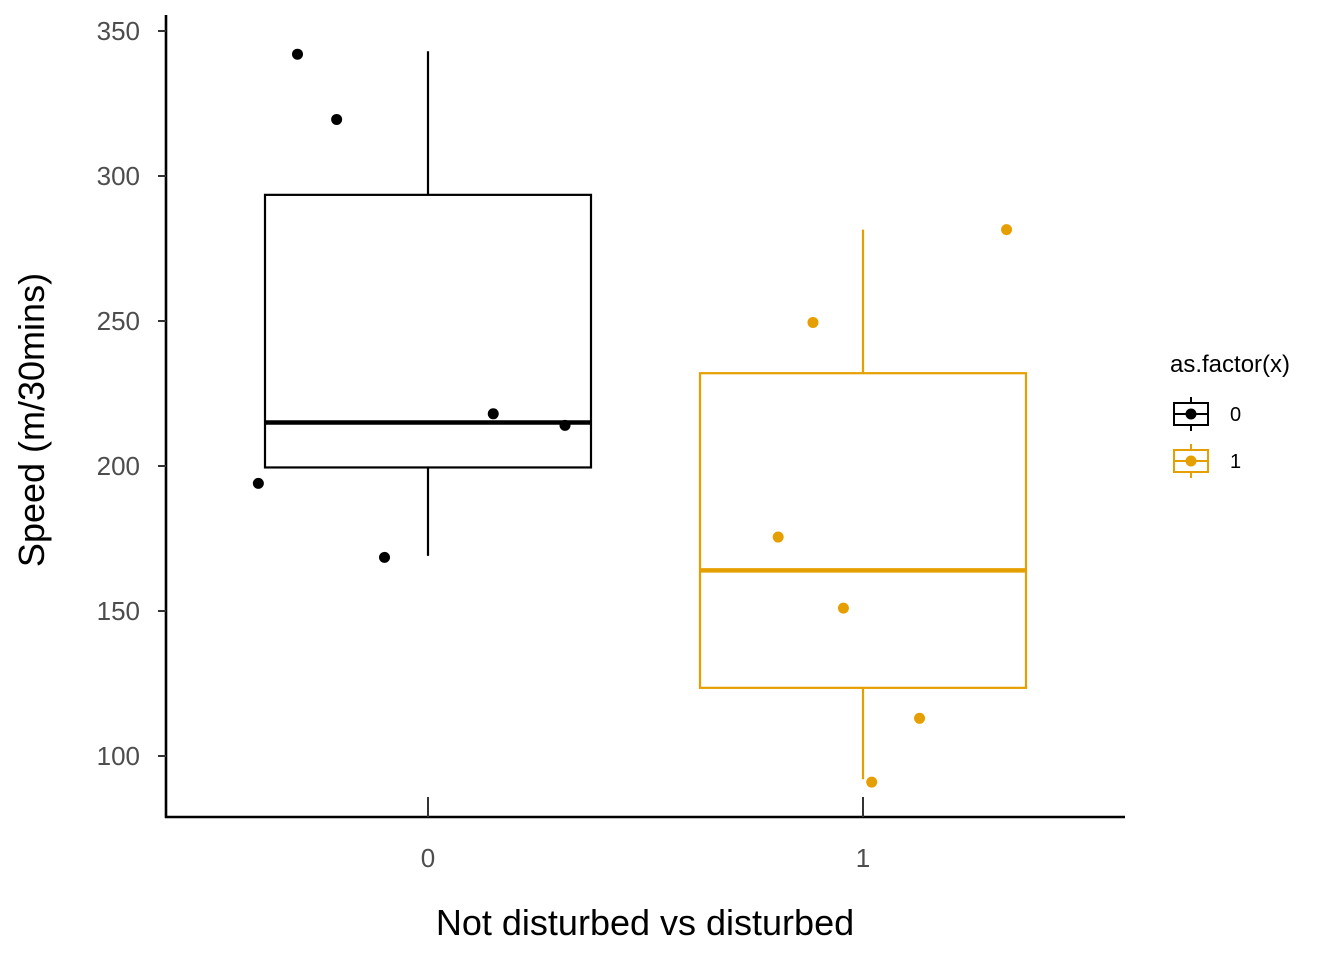 This screenshot has width=1344, height=960. I want to click on x-tick-label: 1, so click(863, 858).